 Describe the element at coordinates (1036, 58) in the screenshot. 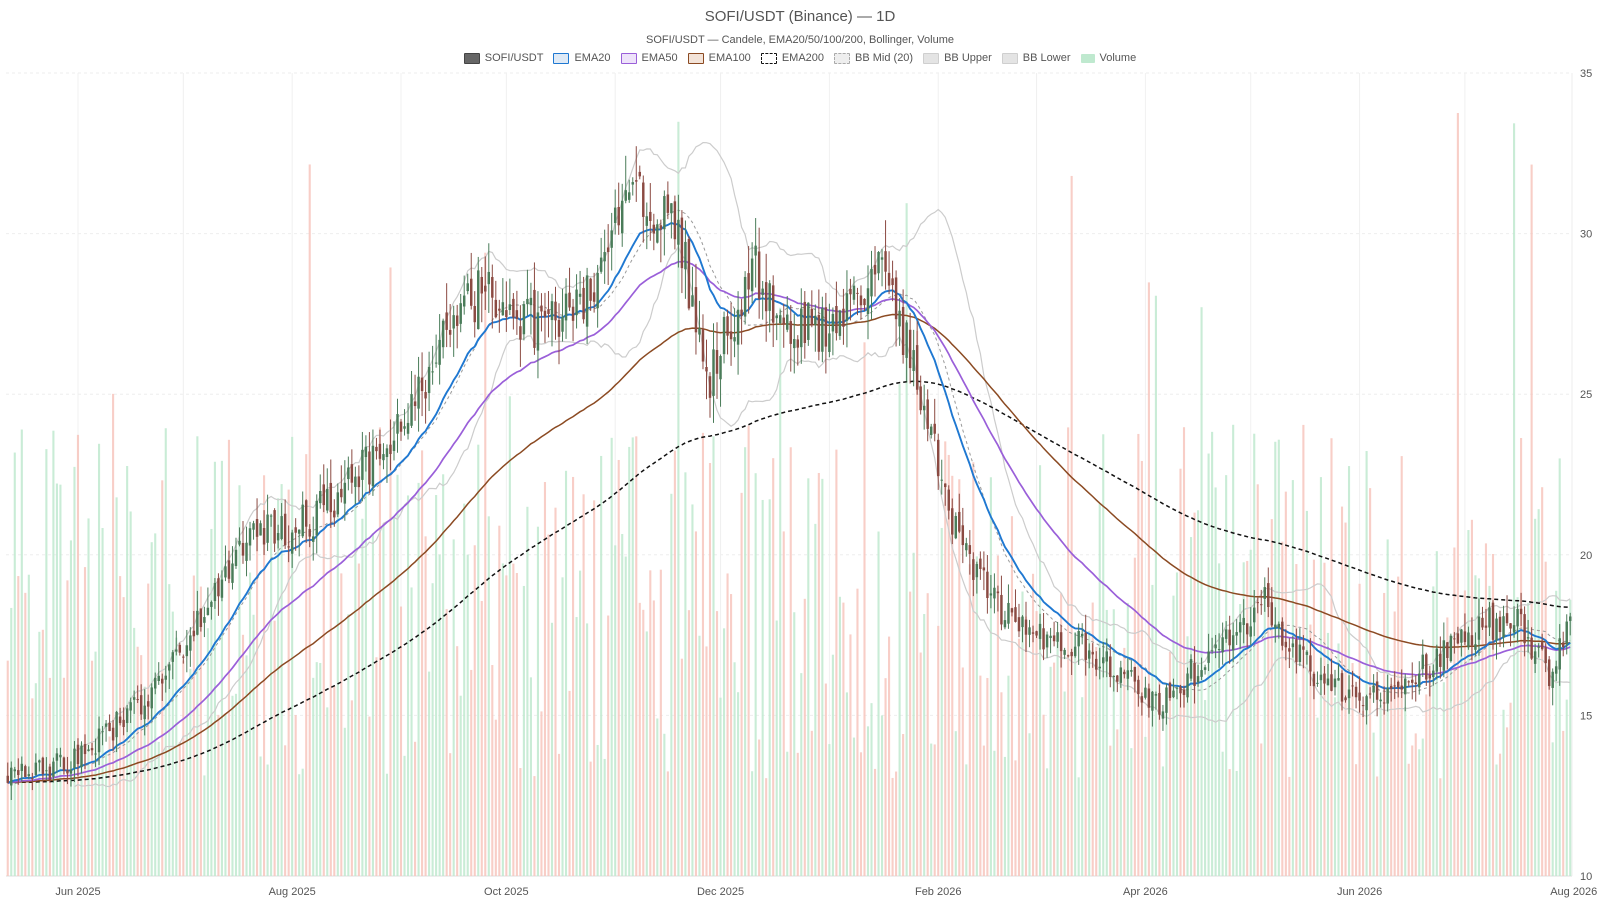

I see `legend-item-bb-lower: BB Lower` at that location.